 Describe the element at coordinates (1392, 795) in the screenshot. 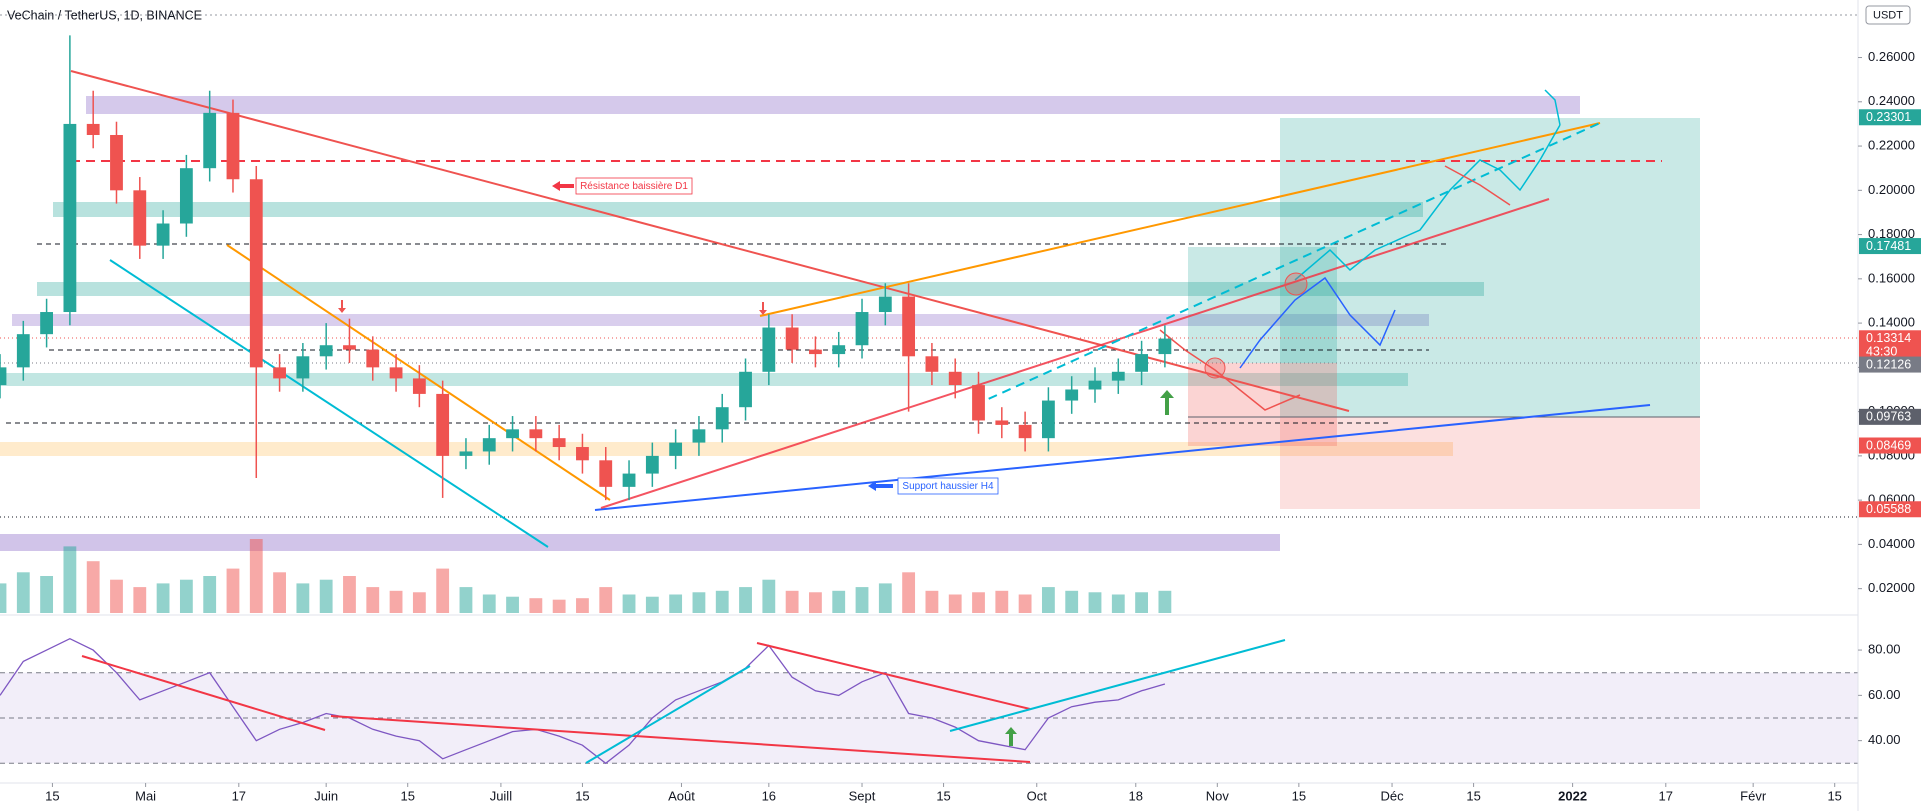

I see `x-tick-label: Déc` at that location.